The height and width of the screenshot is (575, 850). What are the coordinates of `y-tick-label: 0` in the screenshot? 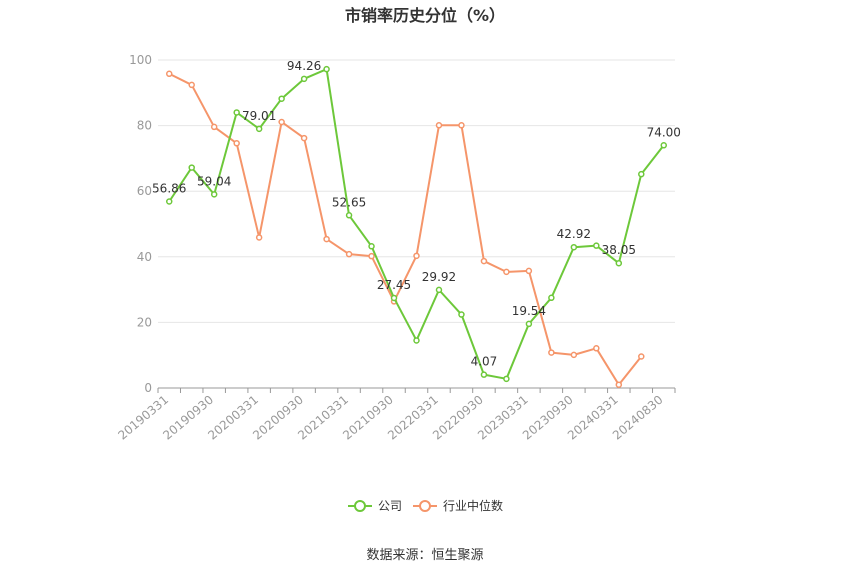 It's located at (148, 388).